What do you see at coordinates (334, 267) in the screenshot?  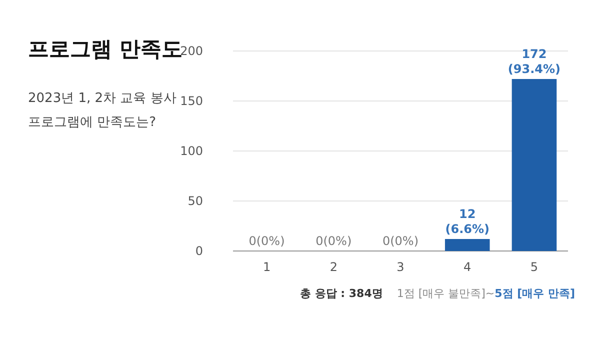 I see `x-tick-label: 2` at bounding box center [334, 267].